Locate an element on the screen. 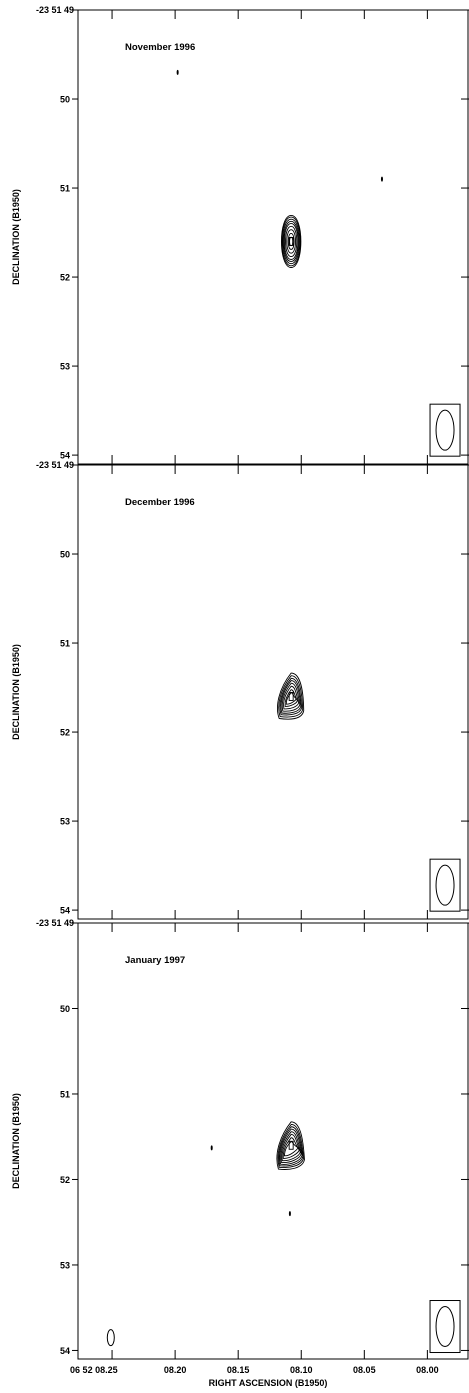 This screenshot has height=1393, width=469. x-tick-label: 08.00 is located at coordinates (427, 1370).